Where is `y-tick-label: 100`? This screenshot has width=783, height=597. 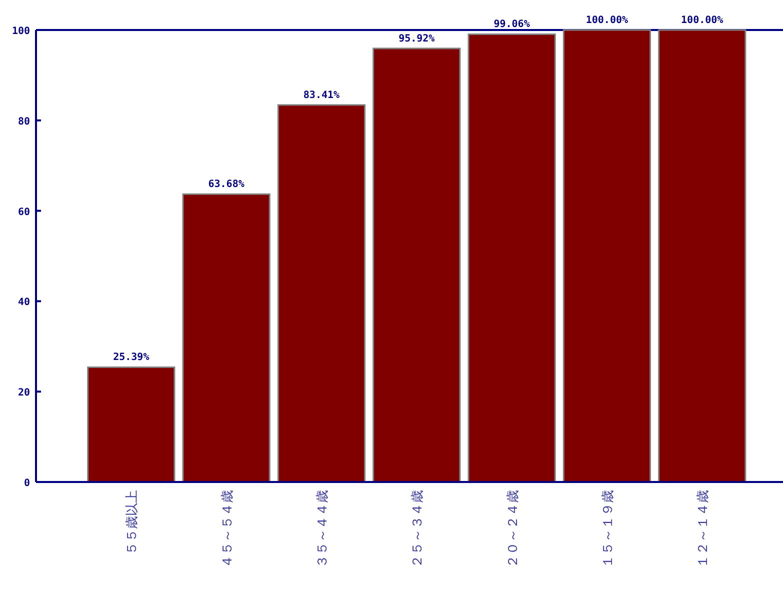 y-tick-label: 100 is located at coordinates (21, 31).